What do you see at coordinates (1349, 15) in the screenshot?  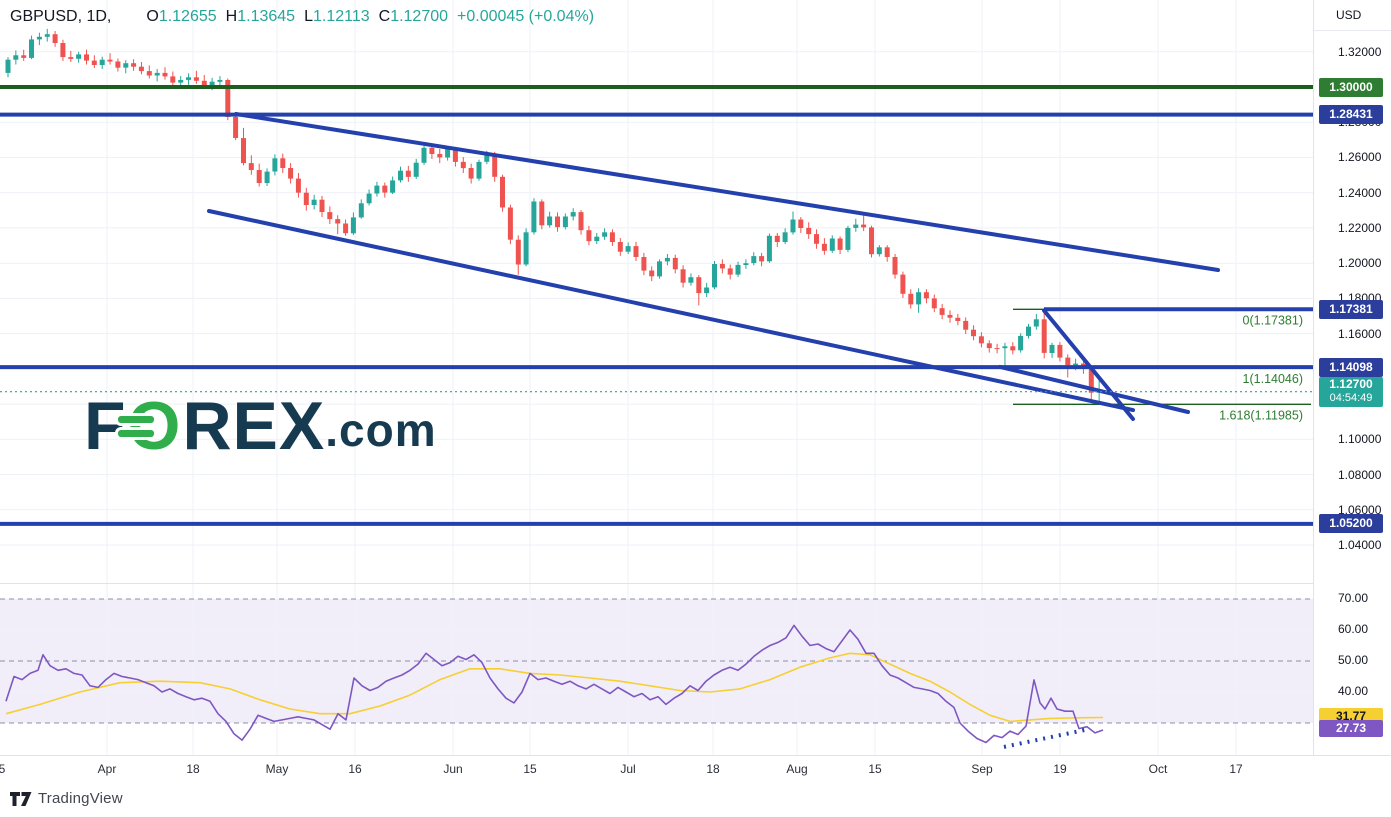 I see `currency-label: USD` at bounding box center [1349, 15].